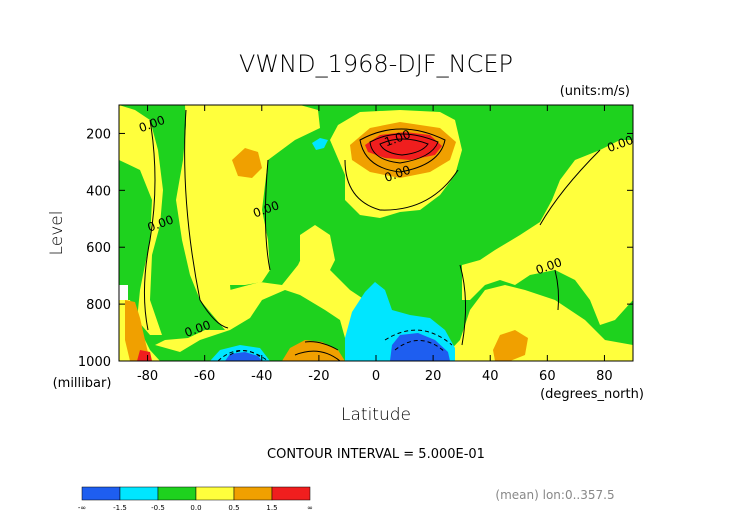 The image size is (752, 532). What do you see at coordinates (433, 376) in the screenshot?
I see `x-tick-label: 20` at bounding box center [433, 376].